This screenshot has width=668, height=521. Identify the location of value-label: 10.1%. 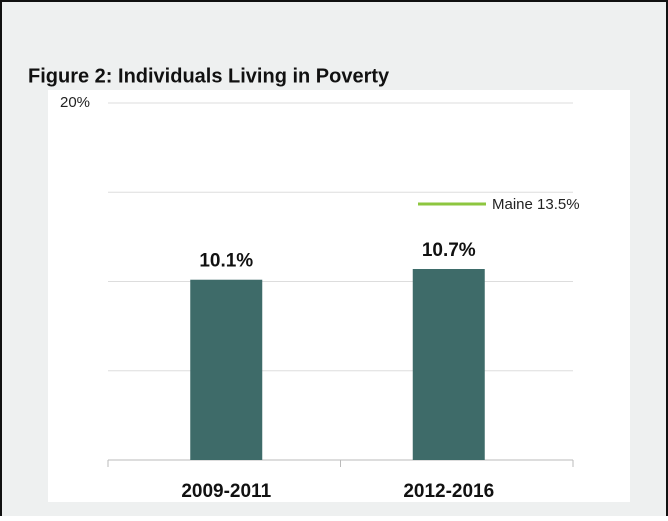
(226, 261).